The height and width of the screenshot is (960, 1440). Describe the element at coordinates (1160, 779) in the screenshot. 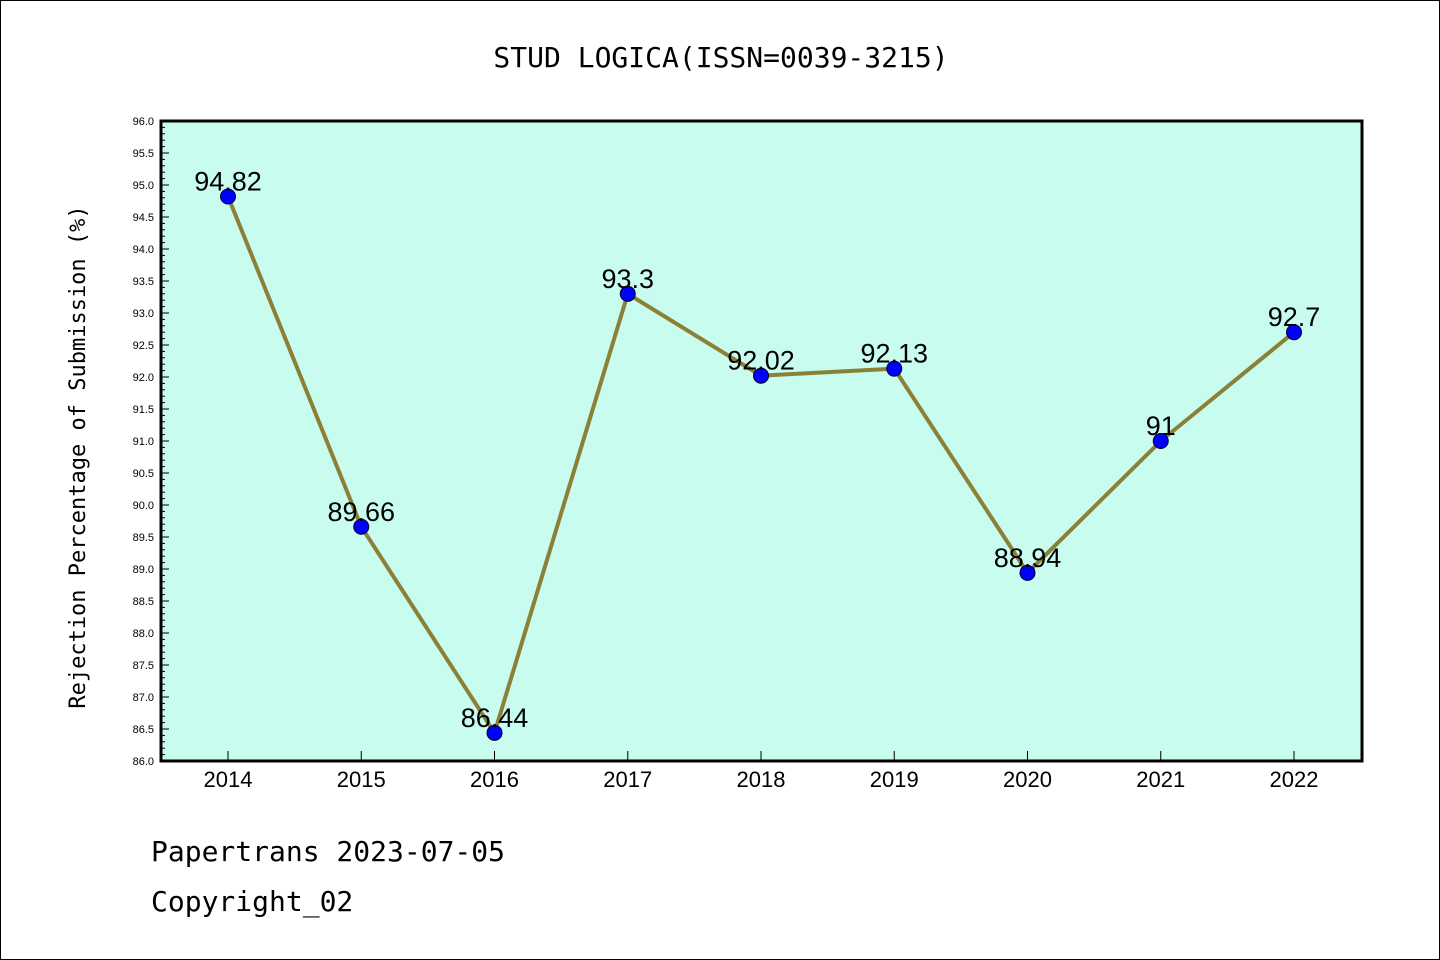

I see `x-tick-label: 2021` at that location.